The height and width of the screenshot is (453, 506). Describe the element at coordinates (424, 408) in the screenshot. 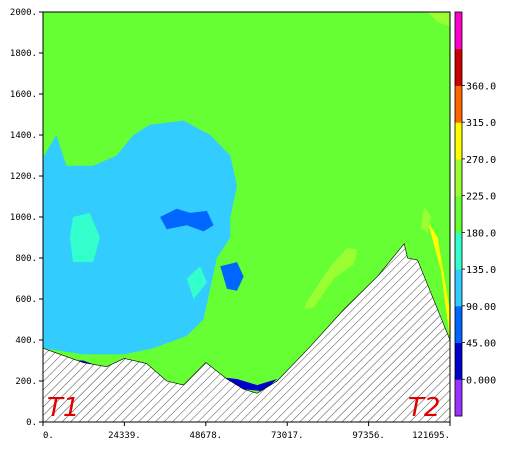

I see `annotation-t2: T2` at that location.